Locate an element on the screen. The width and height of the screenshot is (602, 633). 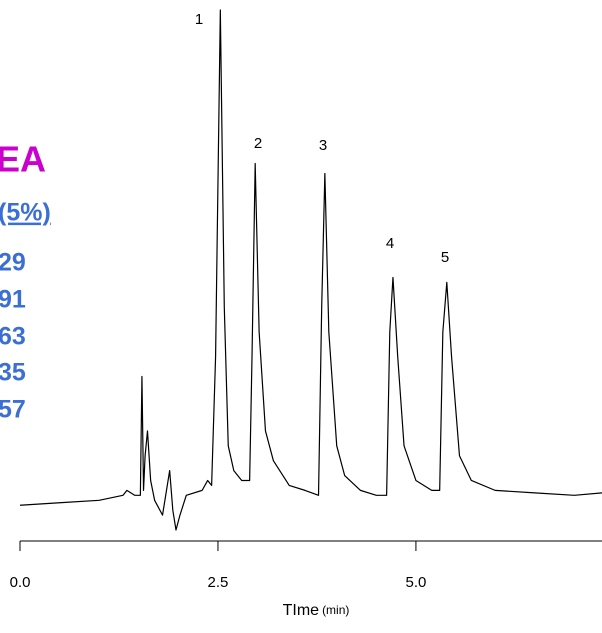
side-heading: EA is located at coordinates (23, 159).